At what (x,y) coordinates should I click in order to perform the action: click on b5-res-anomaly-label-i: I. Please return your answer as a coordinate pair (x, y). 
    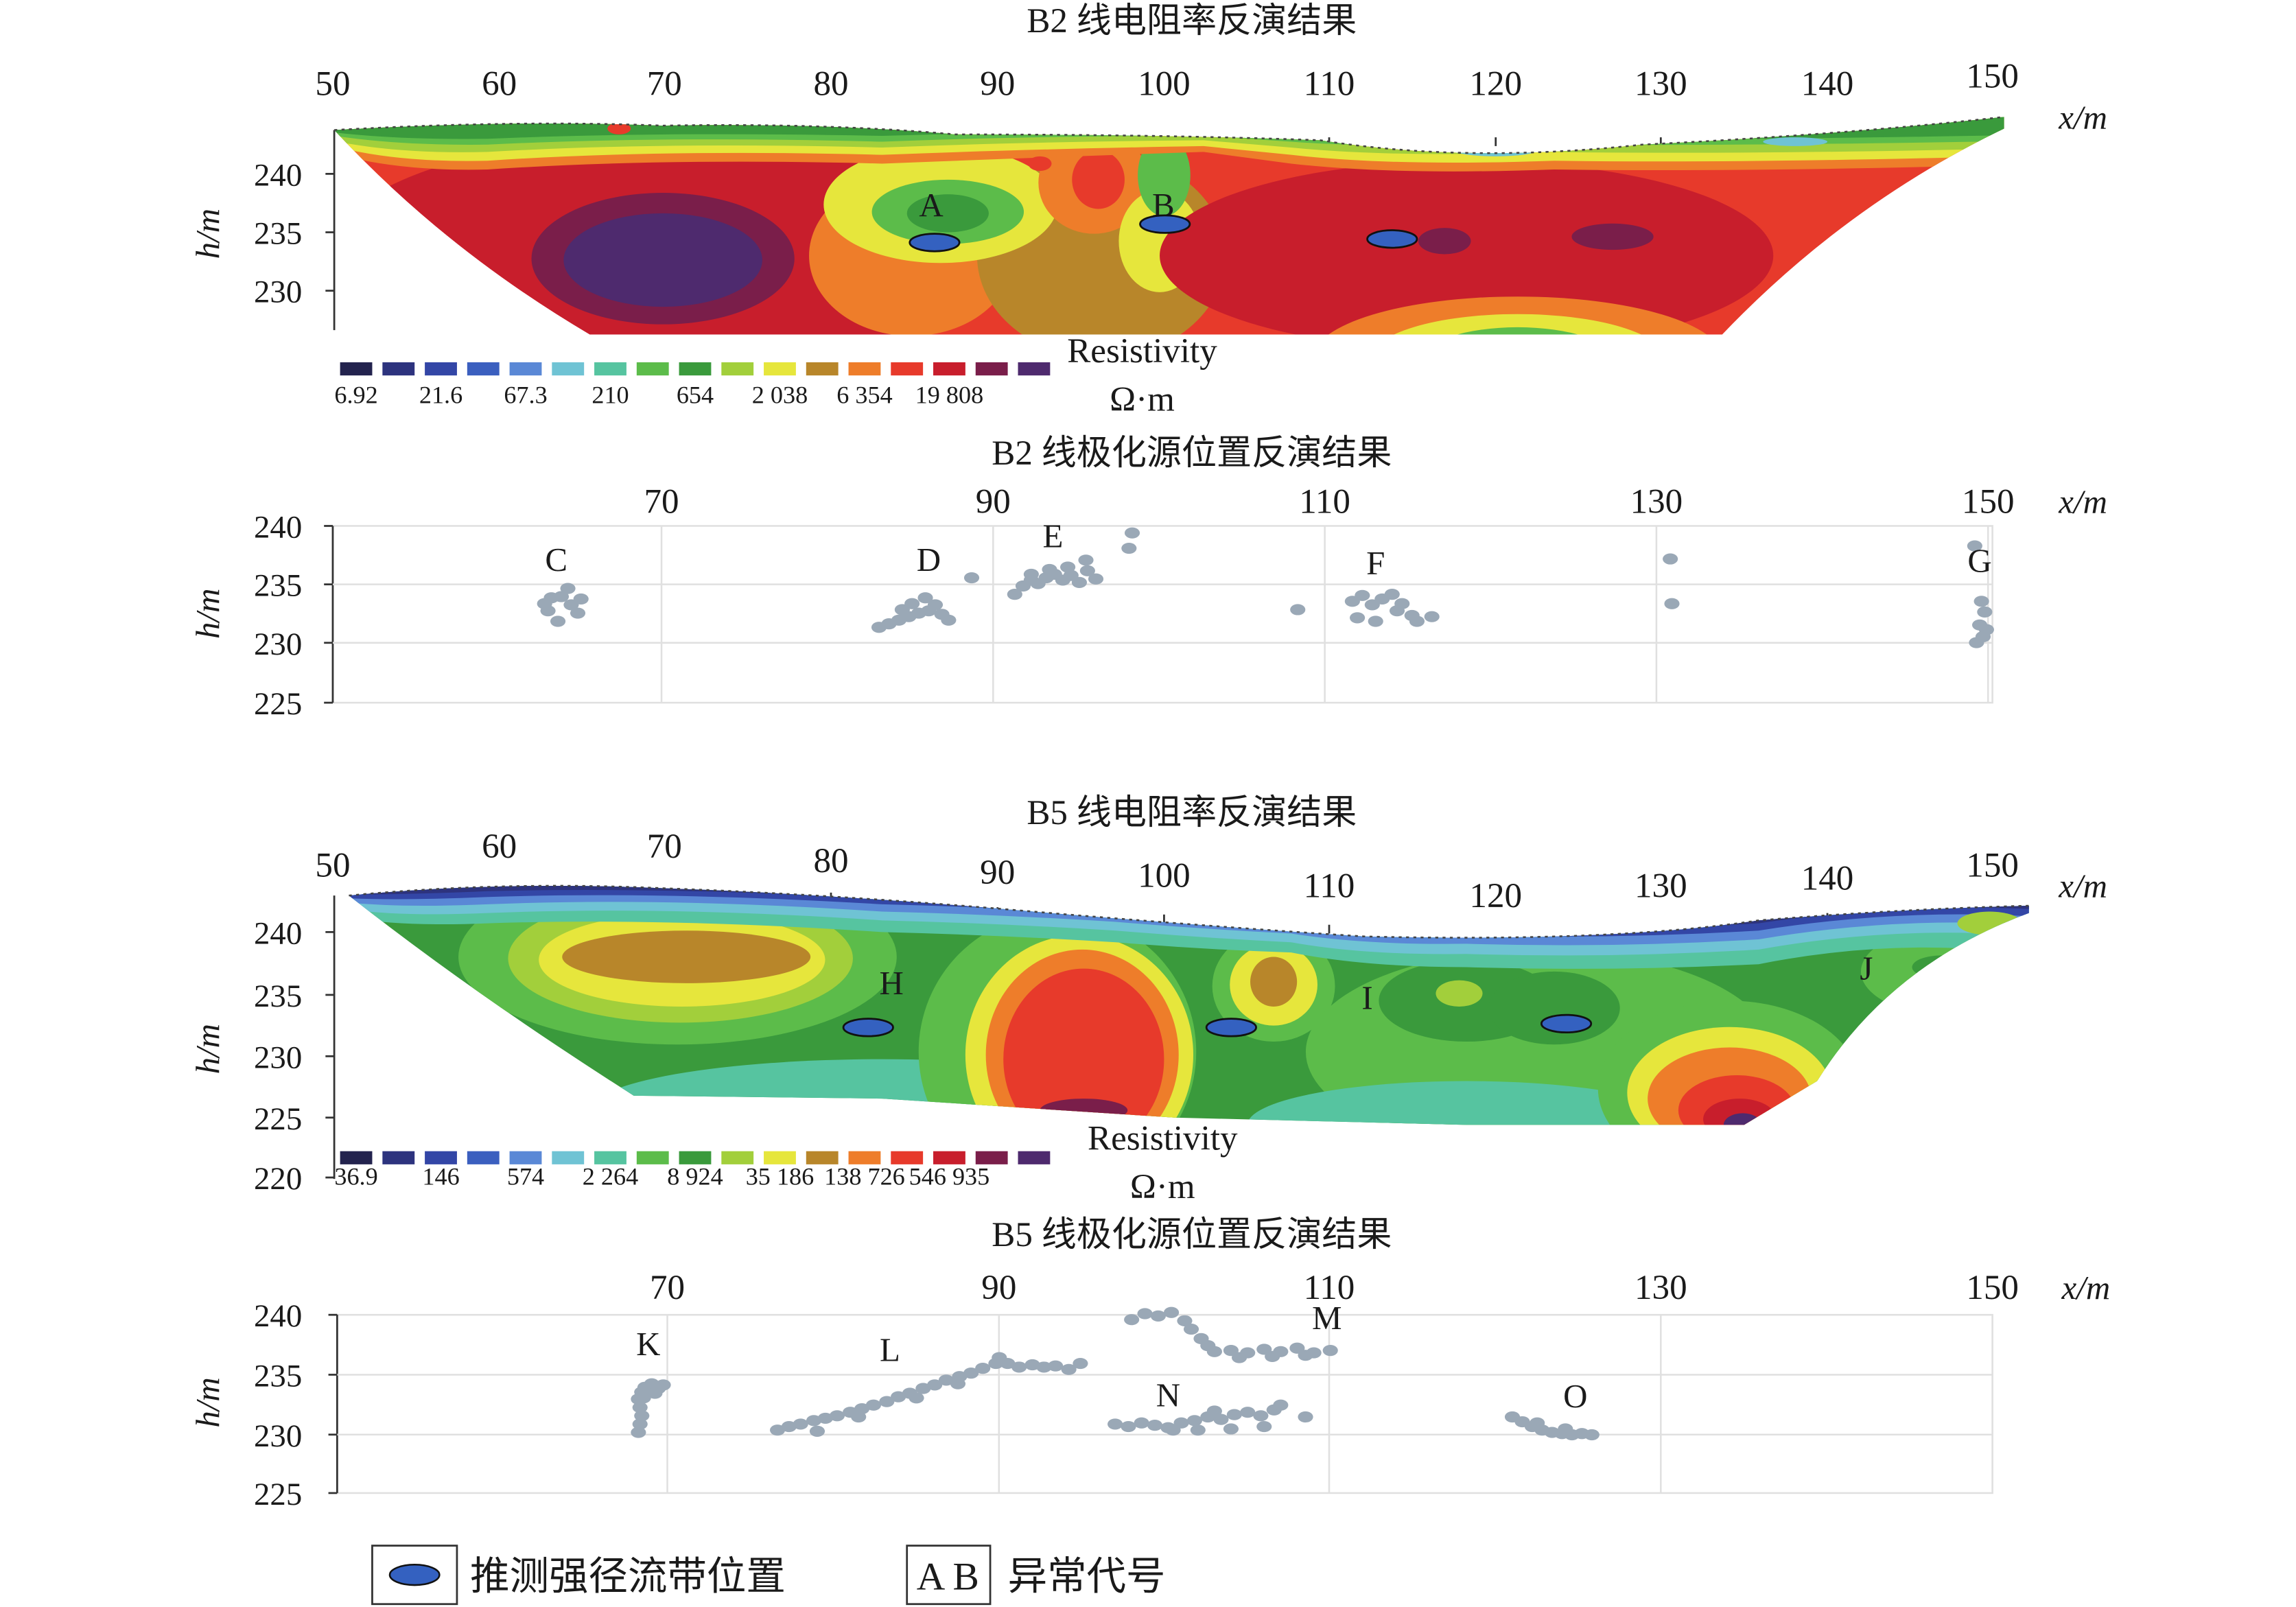
    Looking at the image, I should click on (1366, 997).